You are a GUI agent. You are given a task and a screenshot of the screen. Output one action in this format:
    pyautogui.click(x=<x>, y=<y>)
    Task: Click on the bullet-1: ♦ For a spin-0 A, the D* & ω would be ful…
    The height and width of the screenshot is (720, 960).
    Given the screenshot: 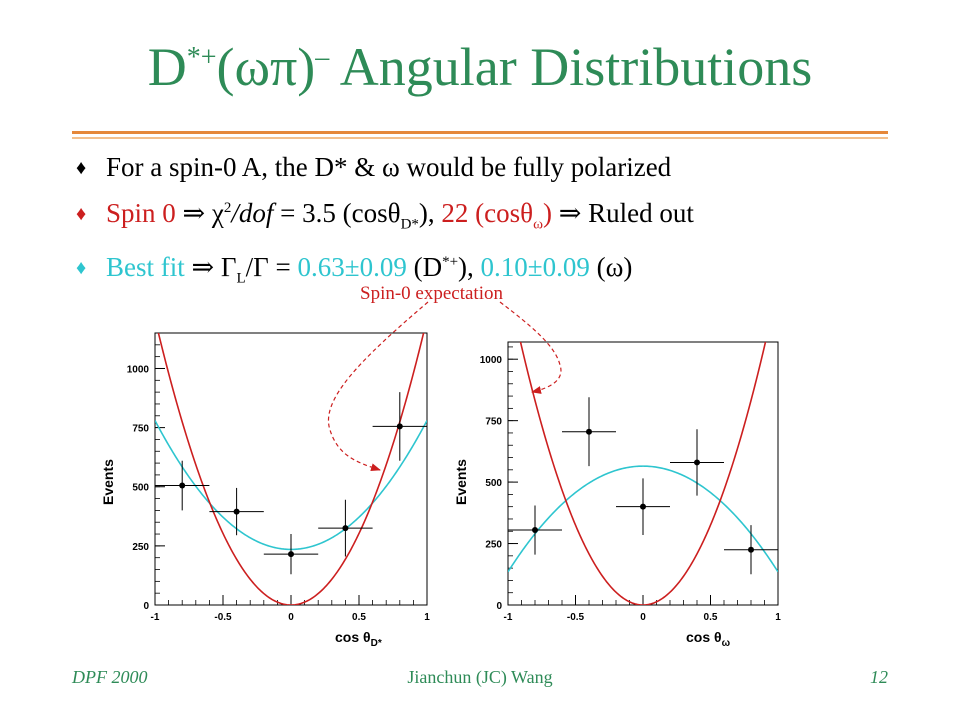 What is the action you would take?
    pyautogui.click(x=506, y=168)
    